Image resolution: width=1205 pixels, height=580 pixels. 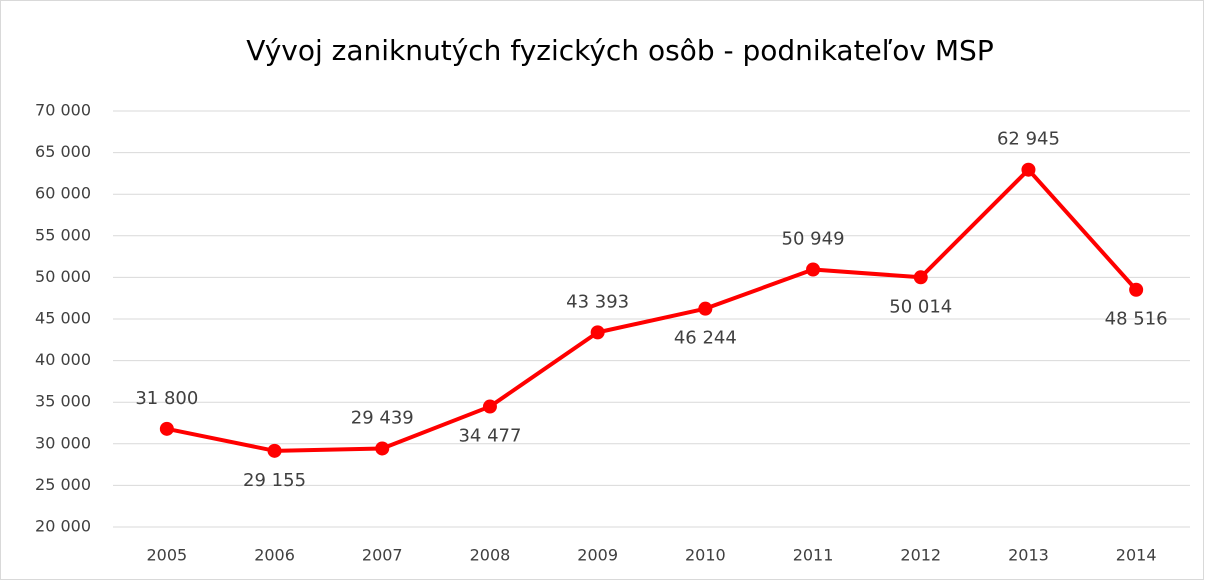 I want to click on data-label: 29 439, so click(x=382, y=417).